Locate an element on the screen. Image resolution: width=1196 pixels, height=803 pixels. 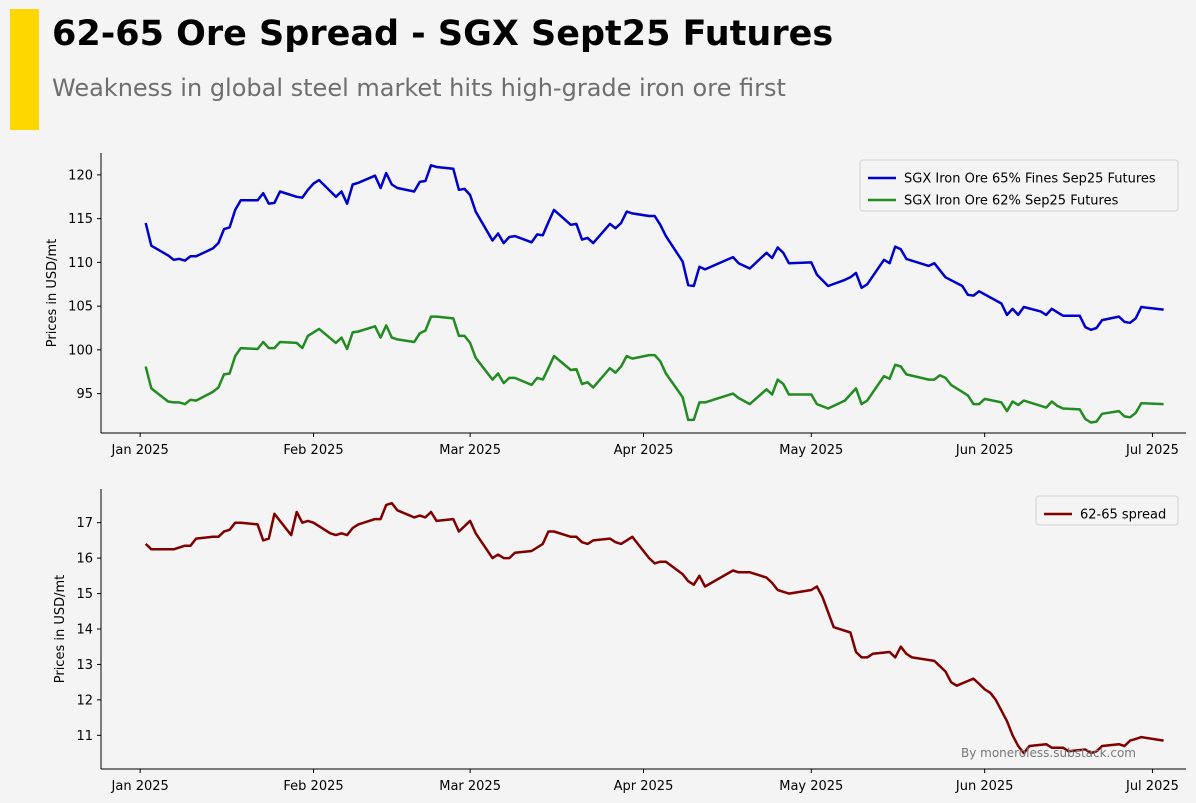
y-tick-label: 16 is located at coordinates (84, 559).